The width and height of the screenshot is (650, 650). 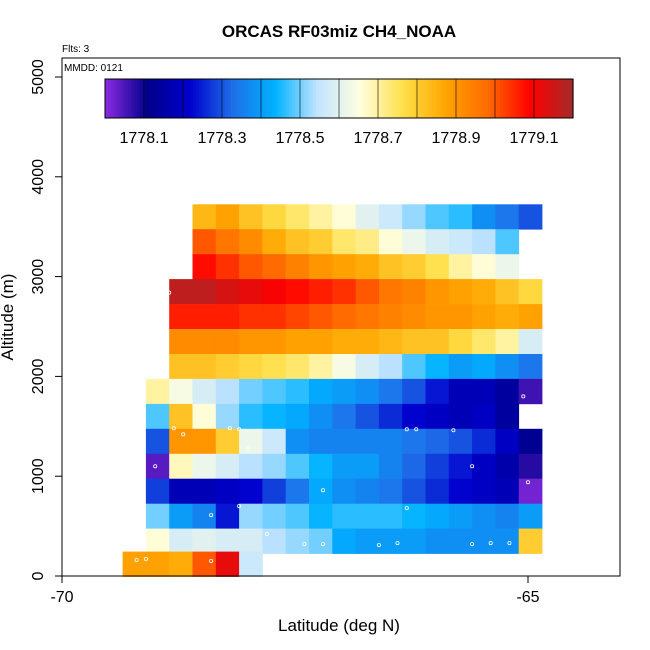 I want to click on y-axis-tick-label: 4000, so click(x=38, y=177).